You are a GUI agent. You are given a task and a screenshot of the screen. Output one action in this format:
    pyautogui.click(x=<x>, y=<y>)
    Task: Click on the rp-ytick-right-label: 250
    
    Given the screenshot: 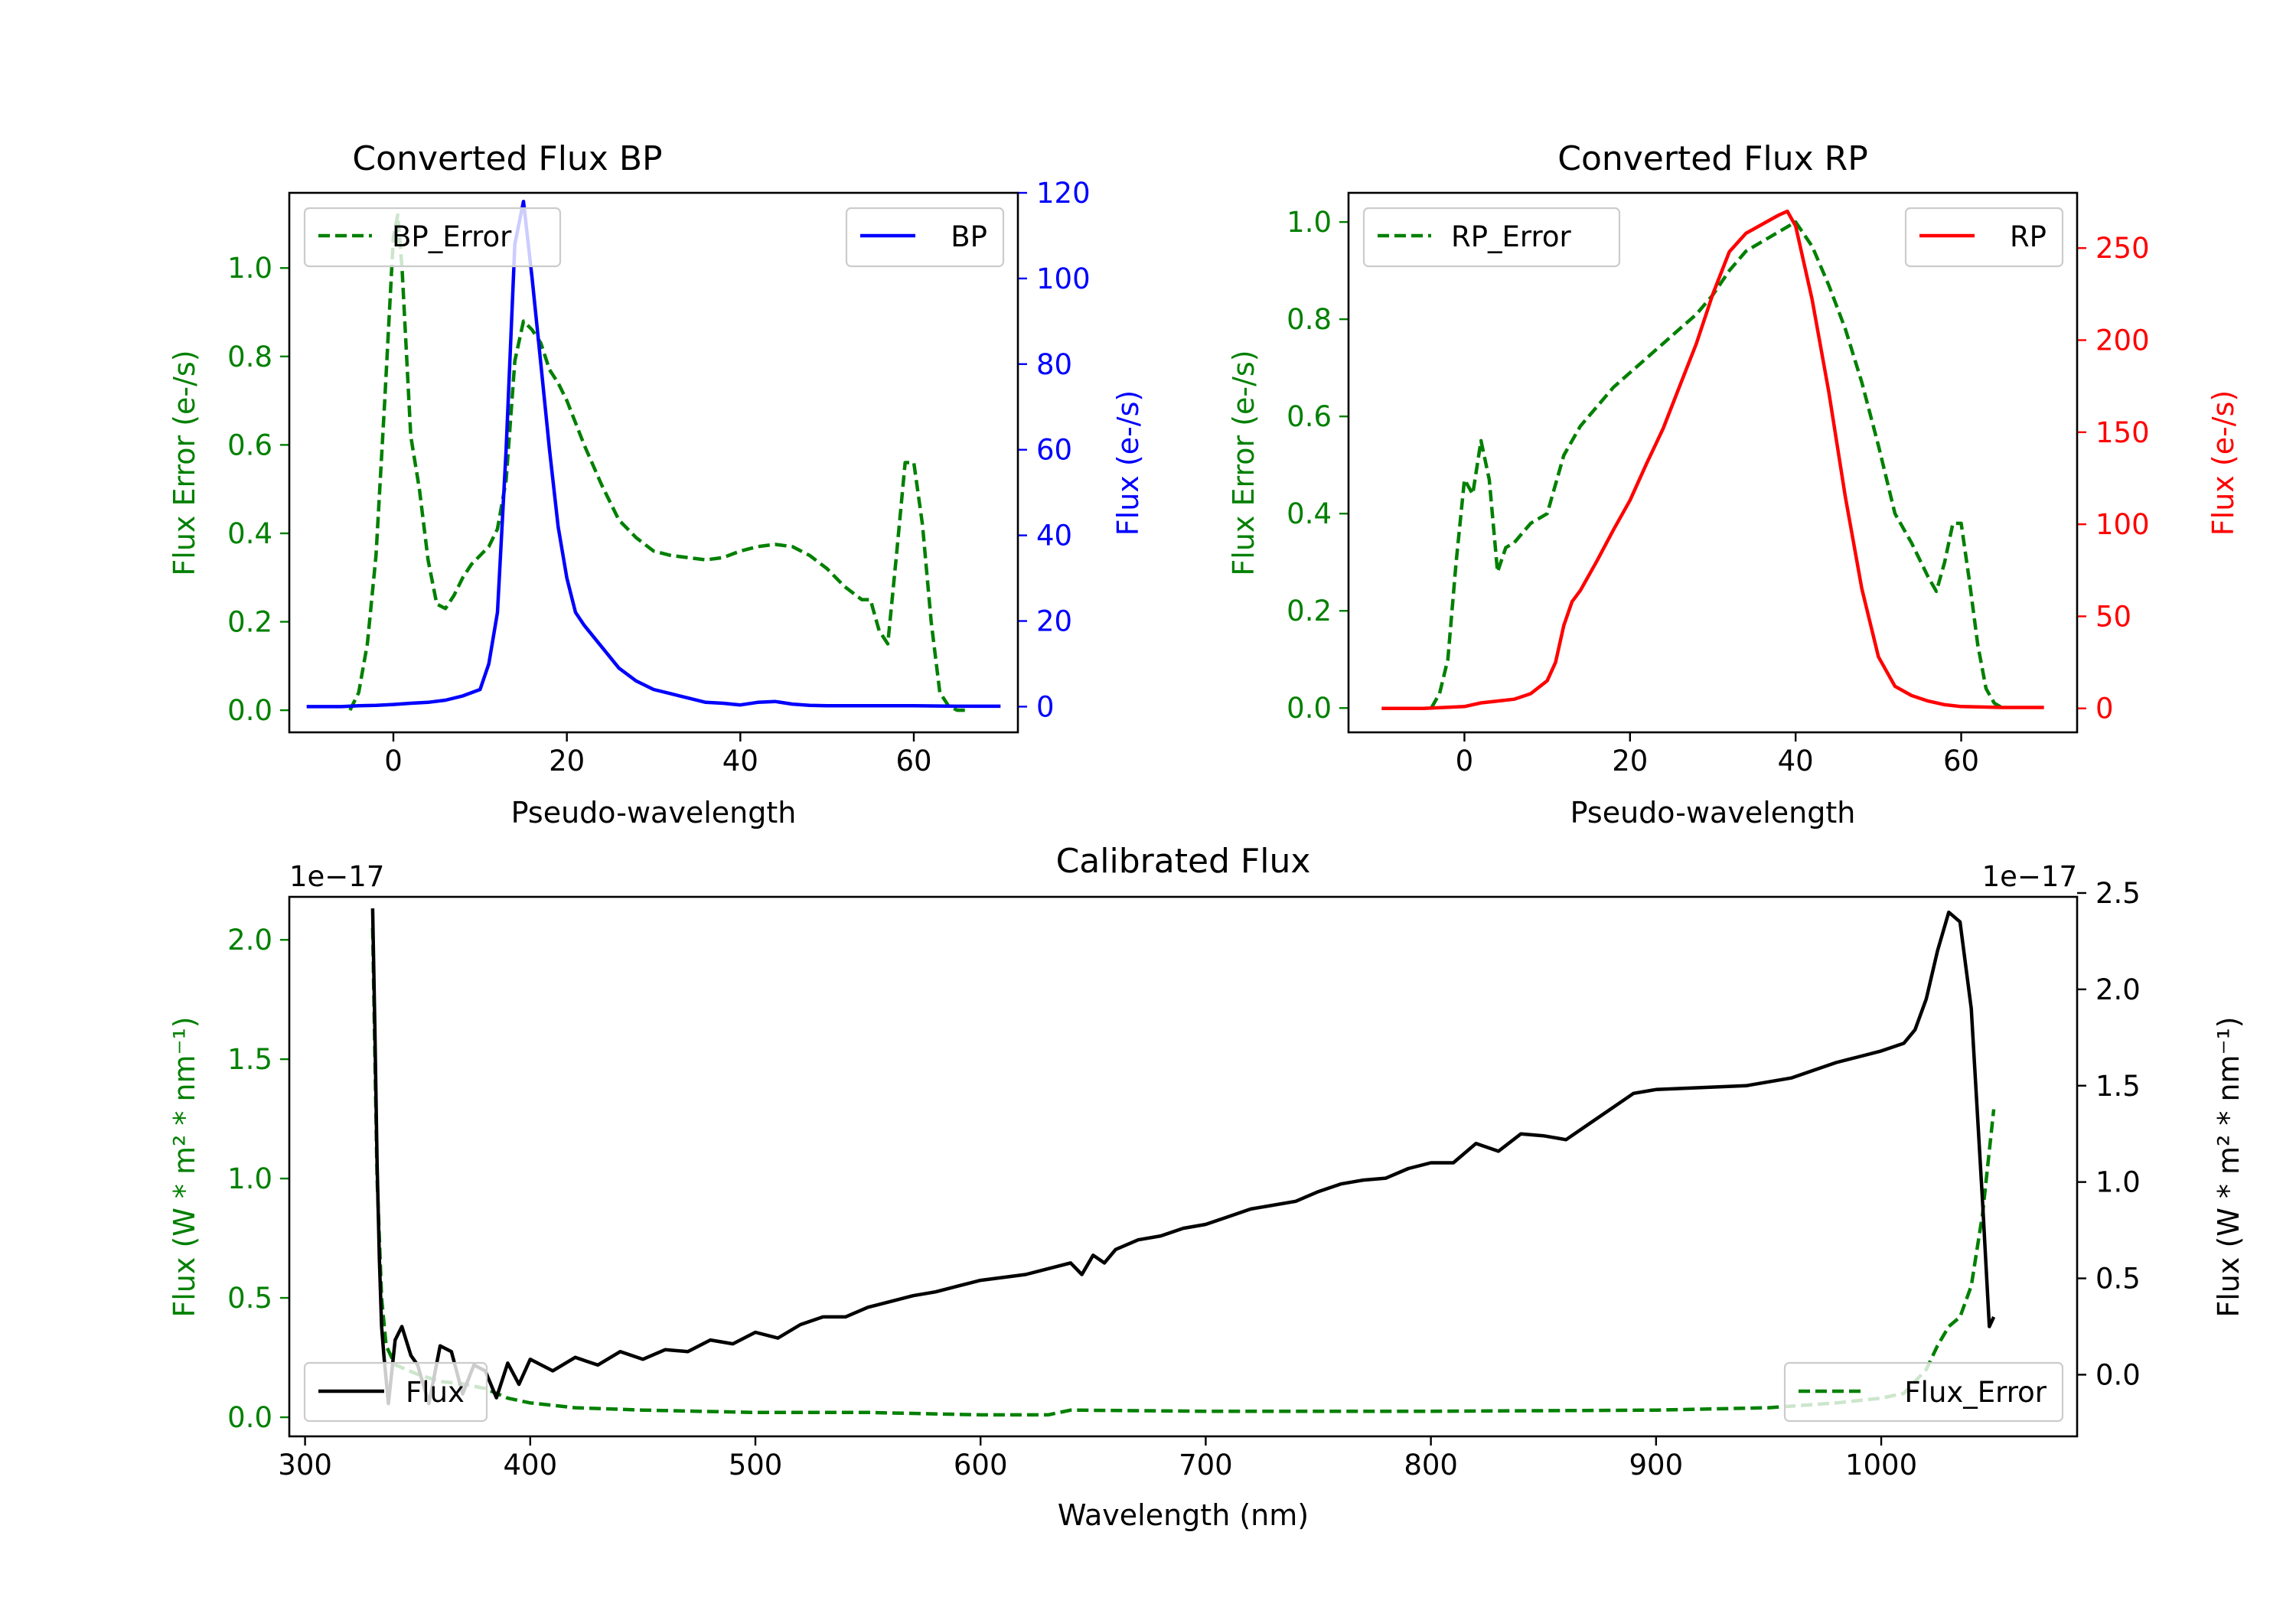 What is the action you would take?
    pyautogui.click(x=2122, y=248)
    